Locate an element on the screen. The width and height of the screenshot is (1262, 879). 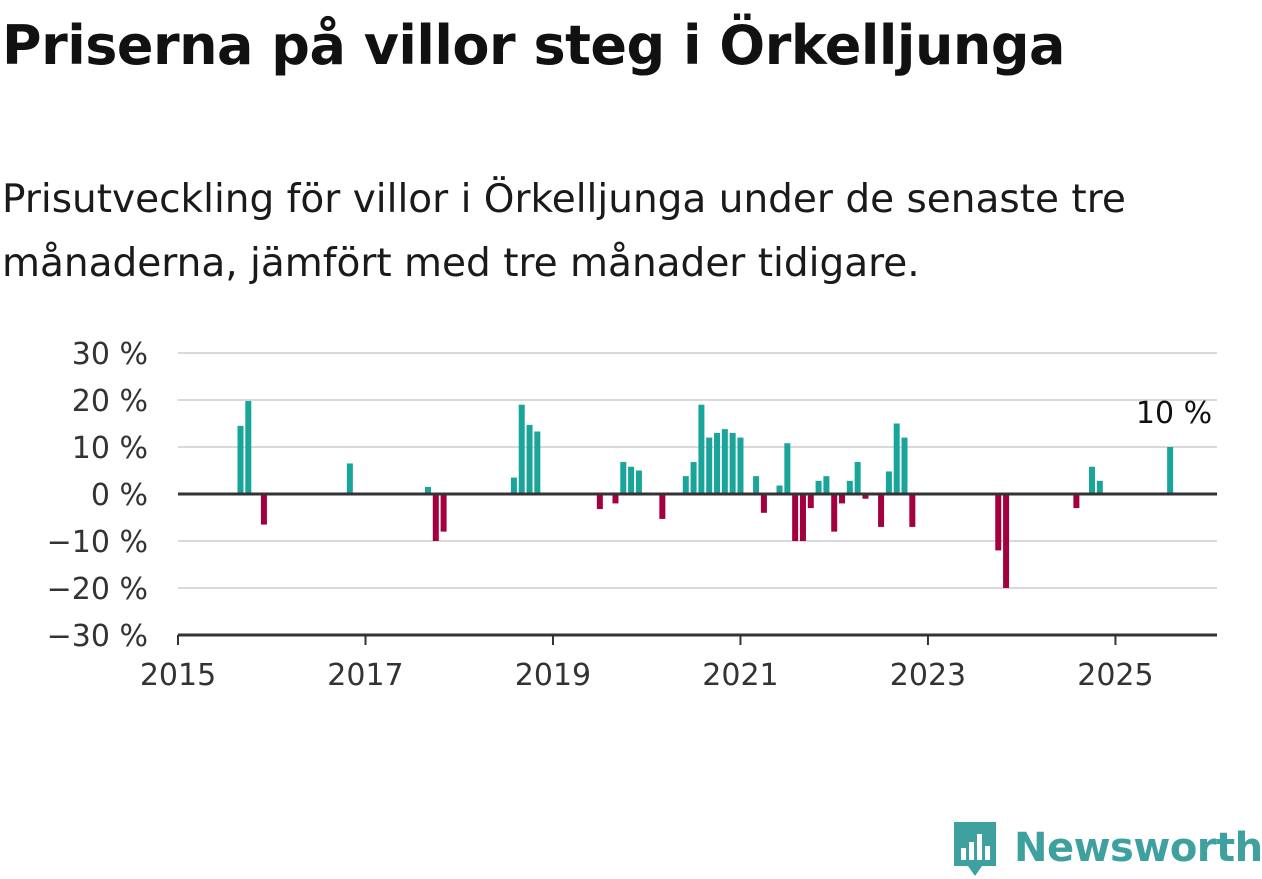
latest-value-label: 10 % is located at coordinates (1174, 413).